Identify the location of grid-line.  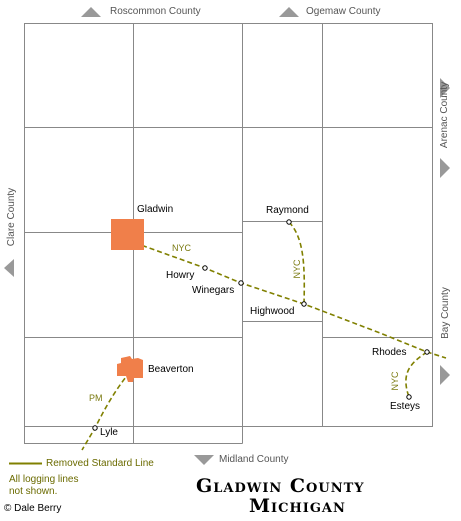
(133, 435).